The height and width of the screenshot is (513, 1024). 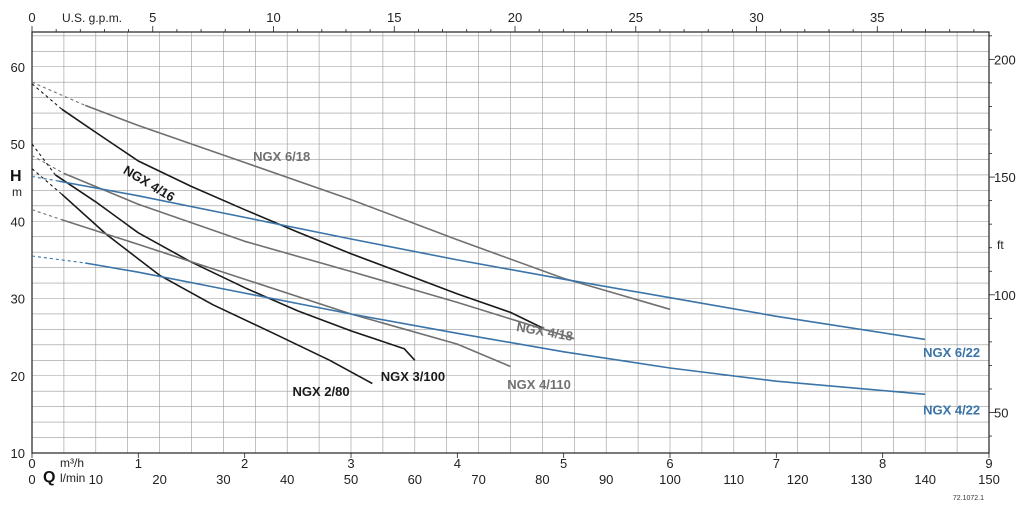 What do you see at coordinates (18, 144) in the screenshot?
I see `y-tick-label: 50` at bounding box center [18, 144].